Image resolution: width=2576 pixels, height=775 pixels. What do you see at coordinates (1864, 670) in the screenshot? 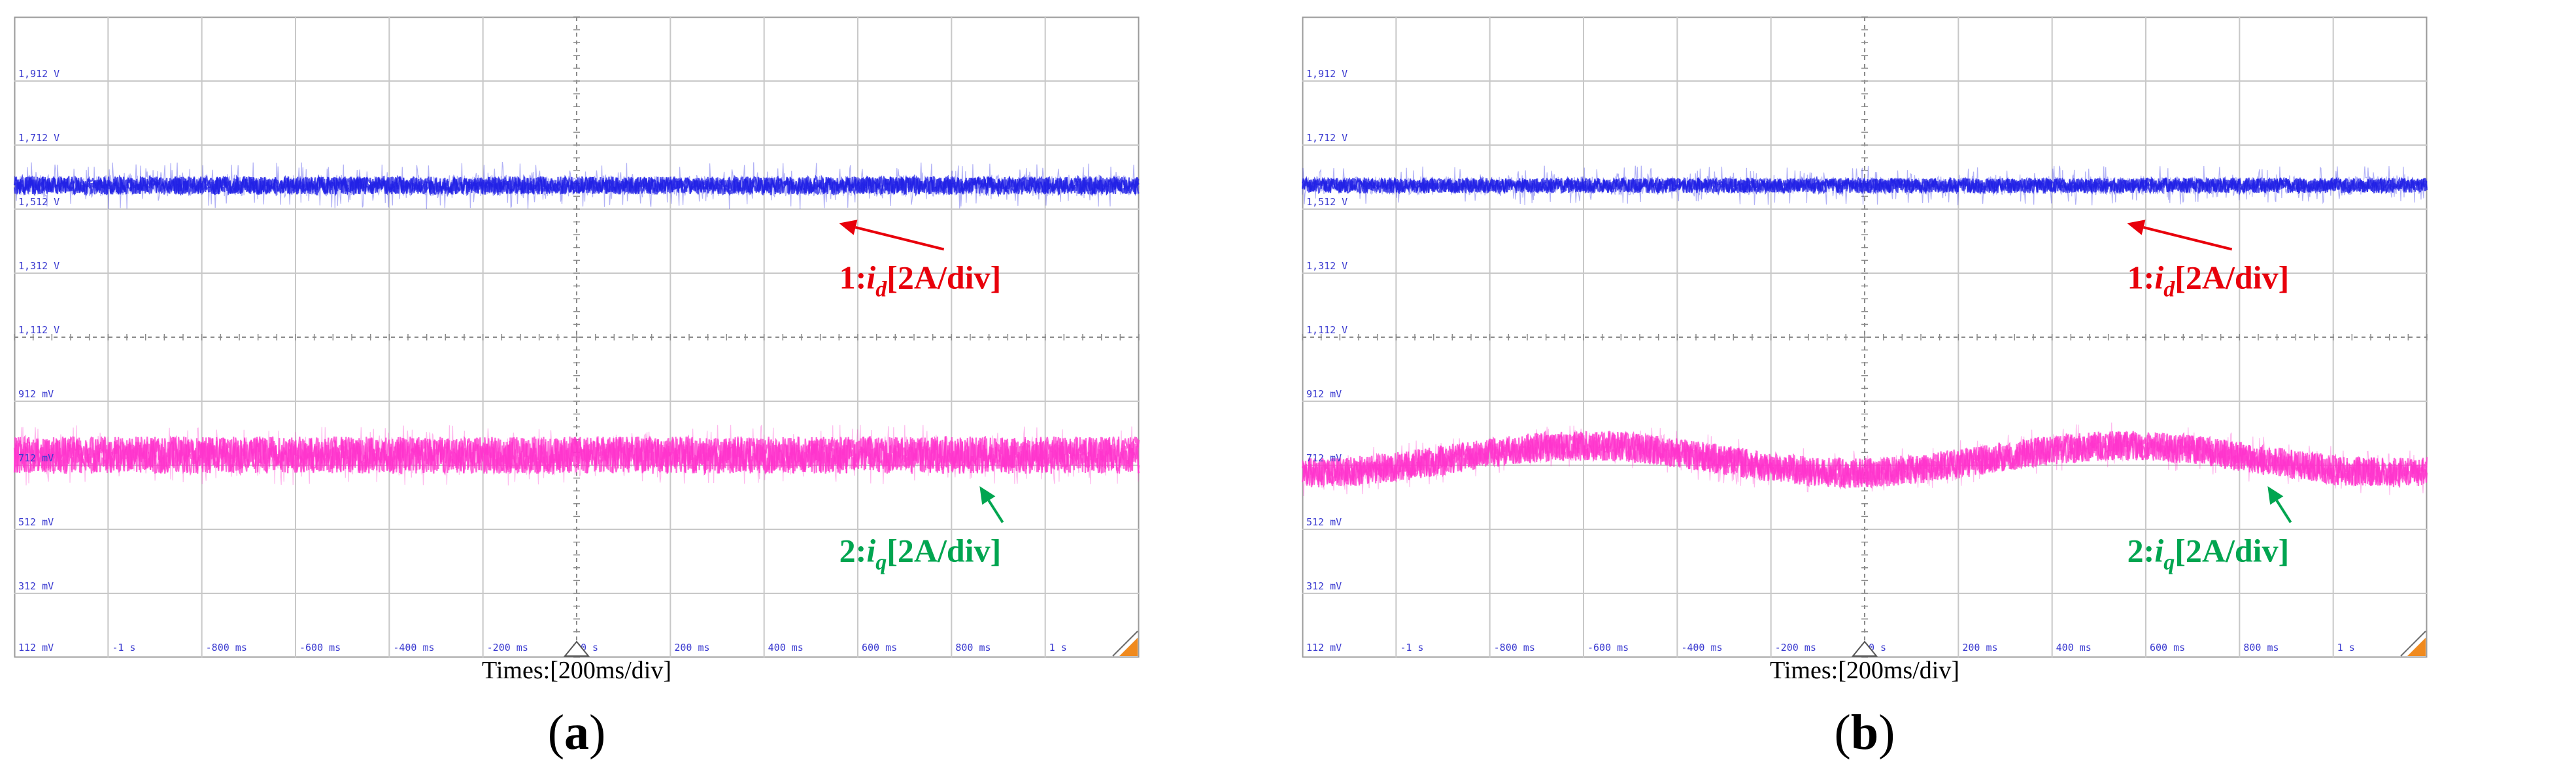
I see `x-axis-label-b: Times:[200ms/div]` at bounding box center [1864, 670].